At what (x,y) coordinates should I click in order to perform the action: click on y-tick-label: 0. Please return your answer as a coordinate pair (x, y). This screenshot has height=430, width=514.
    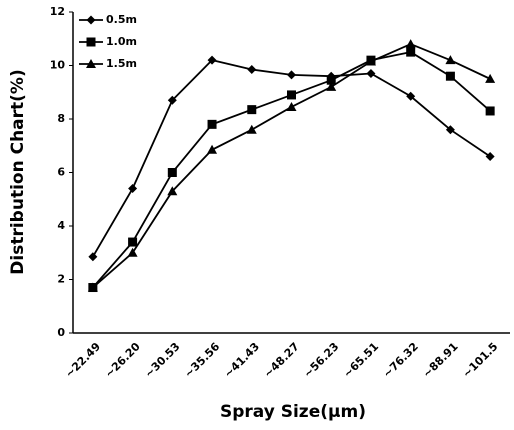
    Looking at the image, I should click on (61, 332).